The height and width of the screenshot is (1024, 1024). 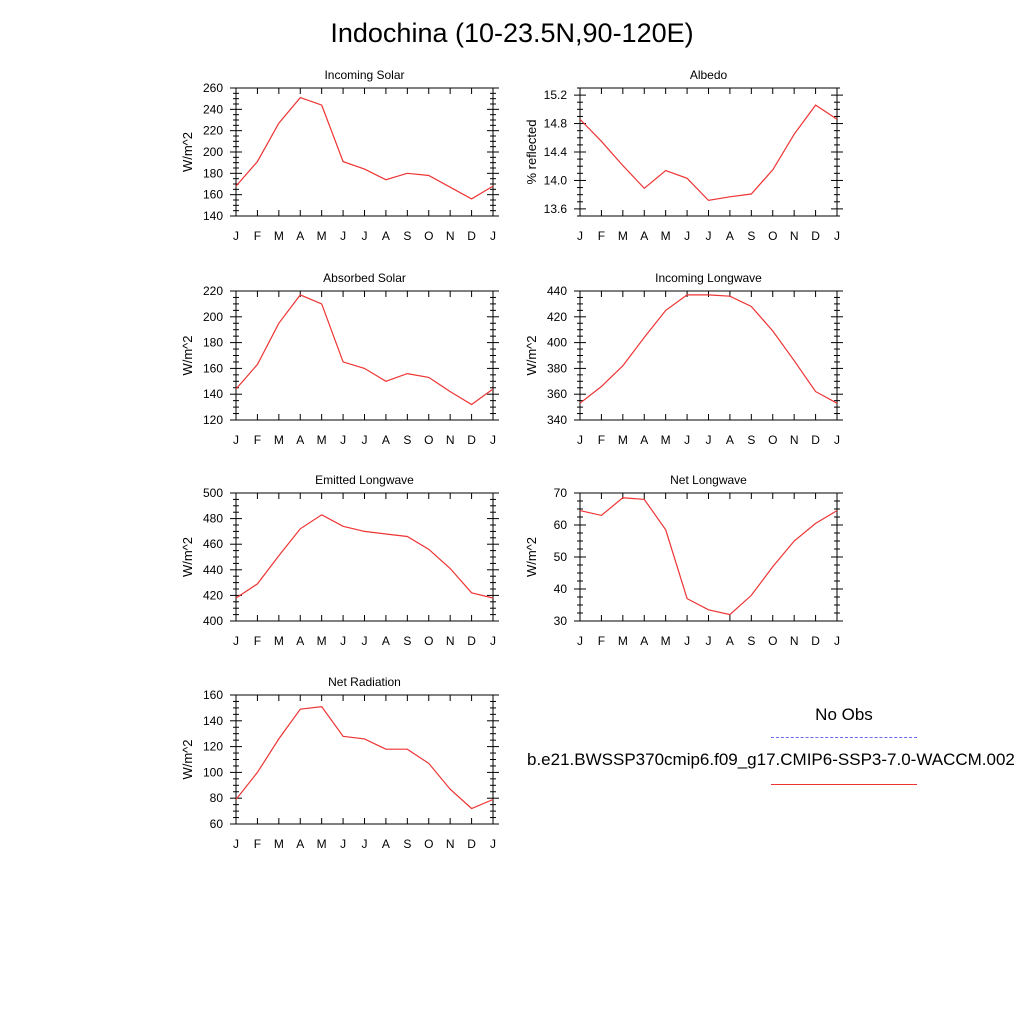 What do you see at coordinates (364, 682) in the screenshot?
I see `panel-title: Net Radiation` at bounding box center [364, 682].